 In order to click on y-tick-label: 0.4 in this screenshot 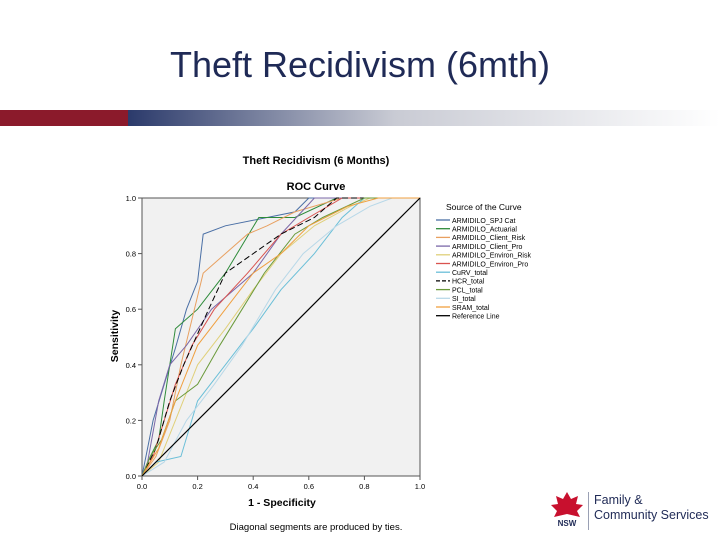, I will do `click(131, 365)`.